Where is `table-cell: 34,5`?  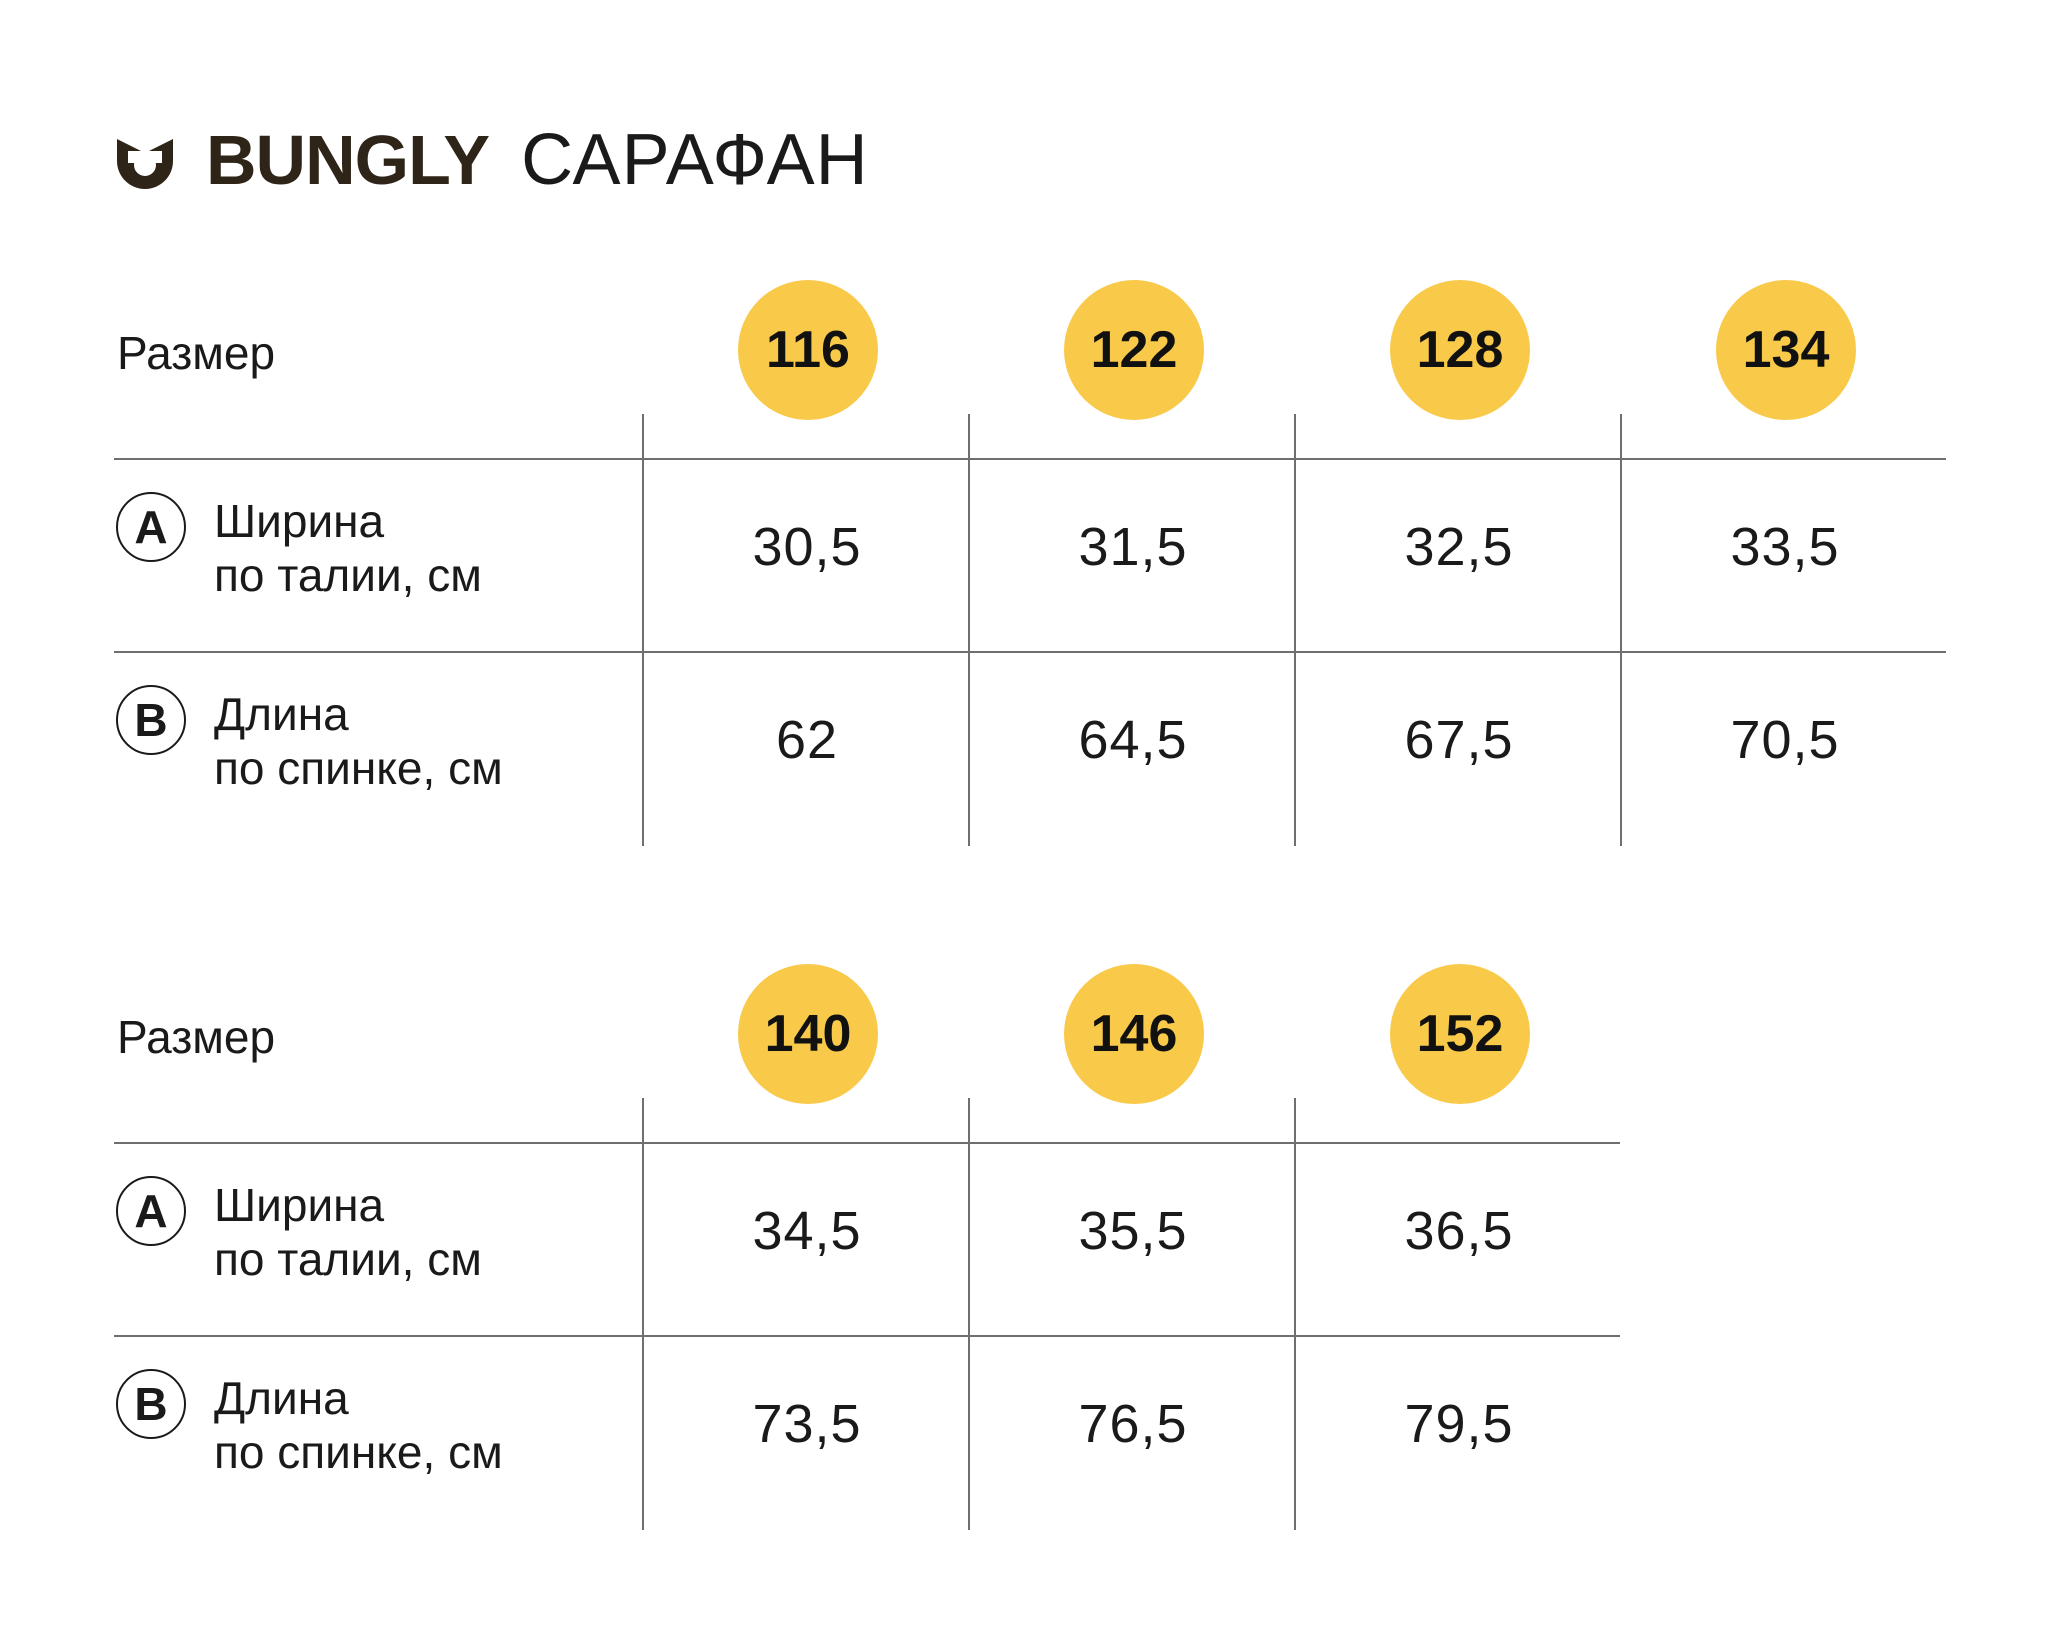 table-cell: 34,5 is located at coordinates (807, 1231).